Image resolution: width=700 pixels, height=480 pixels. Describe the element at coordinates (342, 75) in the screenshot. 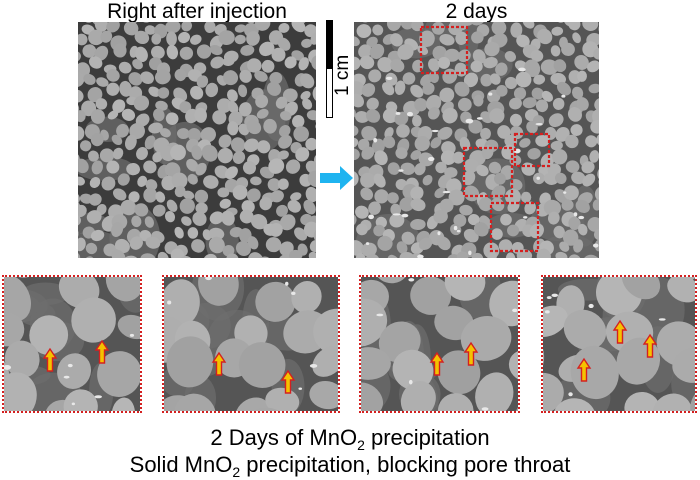

I see `scale-bar-label: 1 cm` at that location.